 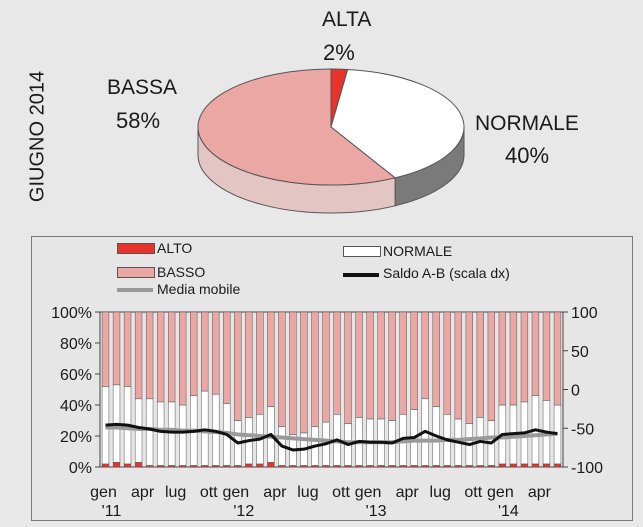 What do you see at coordinates (446, 273) in the screenshot?
I see `legend-saldo-label: Saldo A-B (scala dx)` at bounding box center [446, 273].